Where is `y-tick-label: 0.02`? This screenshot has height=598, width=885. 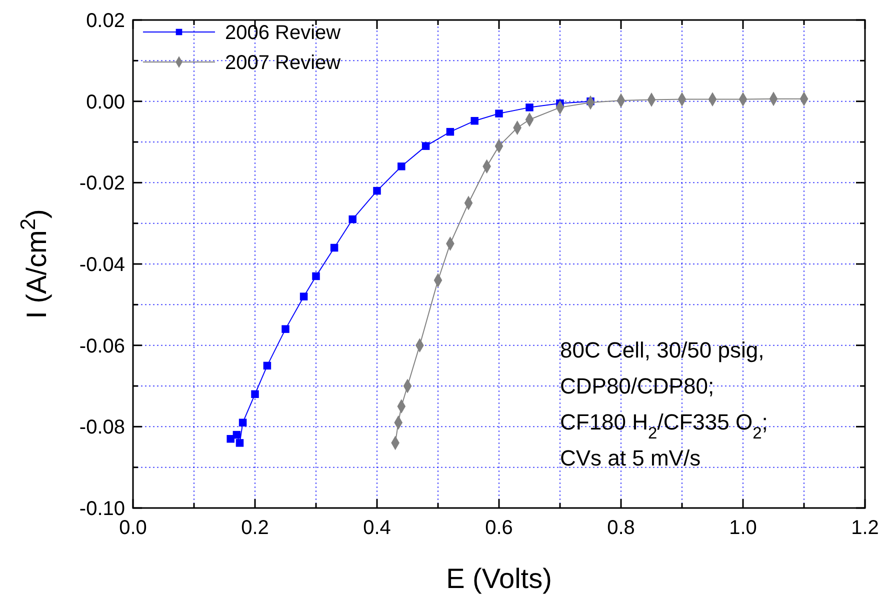
y-tick-label: 0.02 is located at coordinates (105, 21).